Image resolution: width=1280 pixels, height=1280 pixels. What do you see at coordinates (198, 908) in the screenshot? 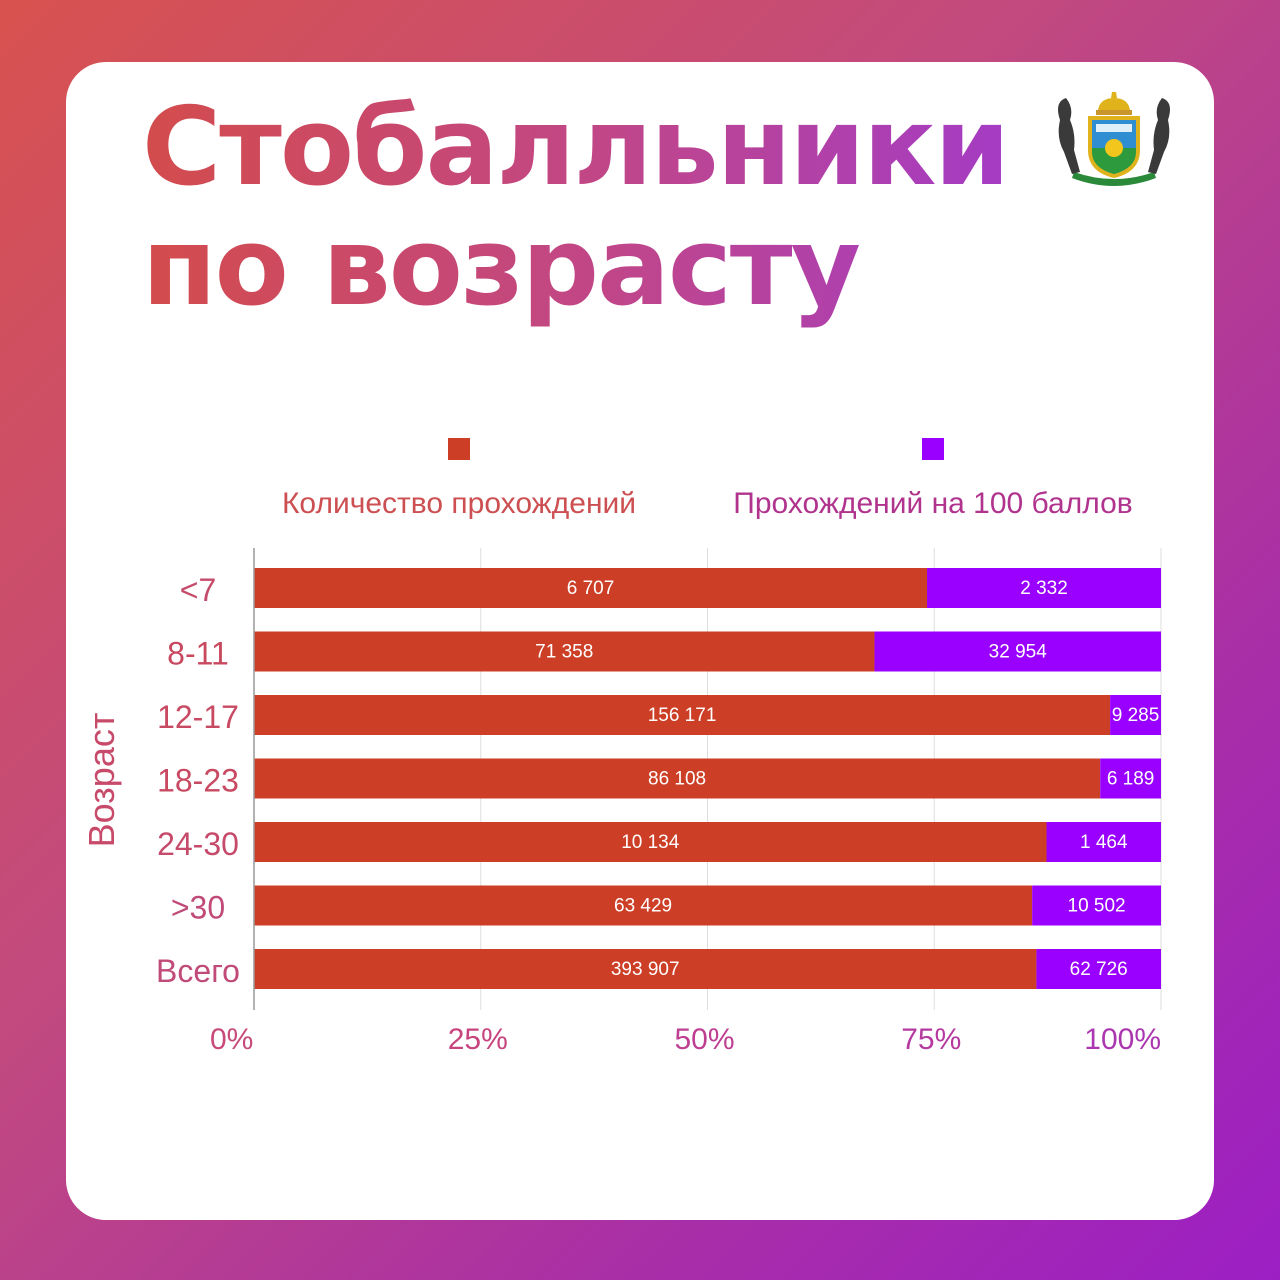
I see `category-label: >30` at bounding box center [198, 908].